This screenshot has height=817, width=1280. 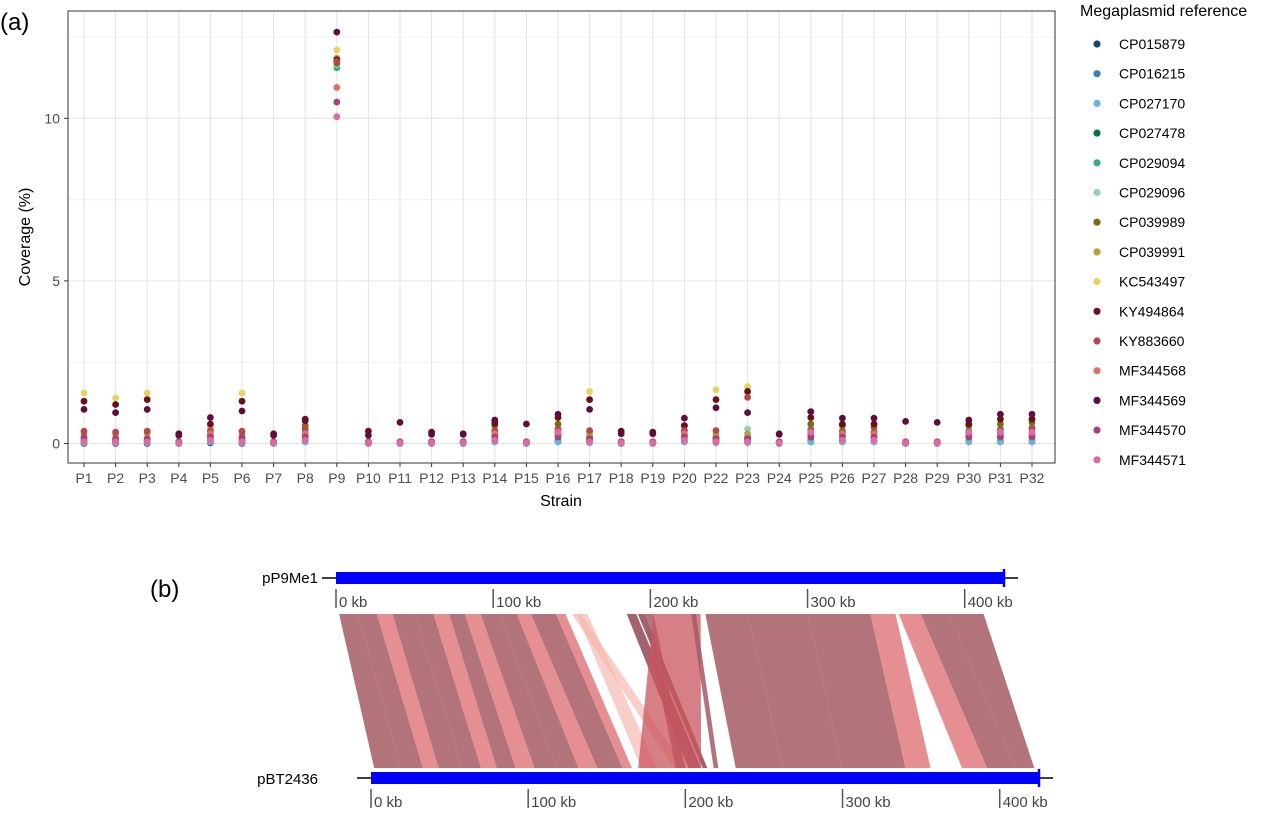 What do you see at coordinates (494, 478) in the screenshot?
I see `x-tick-label: P14` at bounding box center [494, 478].